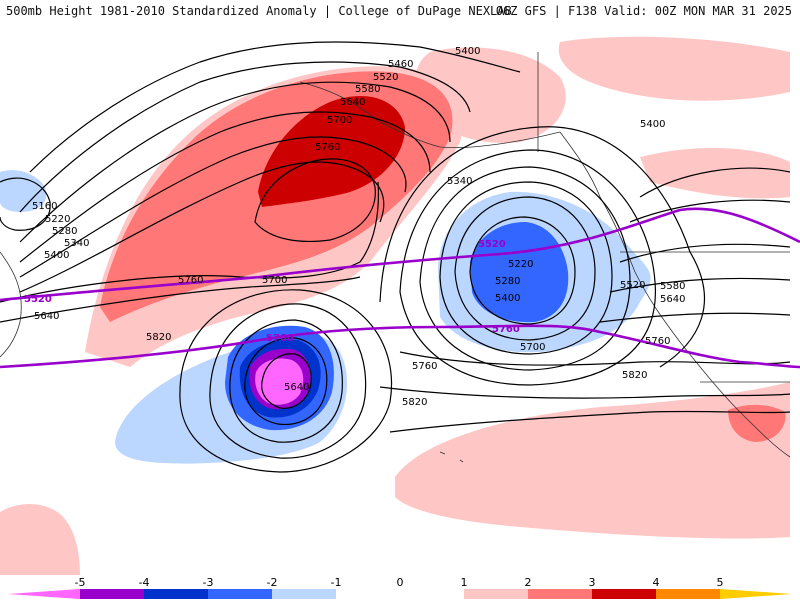  I want to click on tick-pos2: 2, so click(528, 582).